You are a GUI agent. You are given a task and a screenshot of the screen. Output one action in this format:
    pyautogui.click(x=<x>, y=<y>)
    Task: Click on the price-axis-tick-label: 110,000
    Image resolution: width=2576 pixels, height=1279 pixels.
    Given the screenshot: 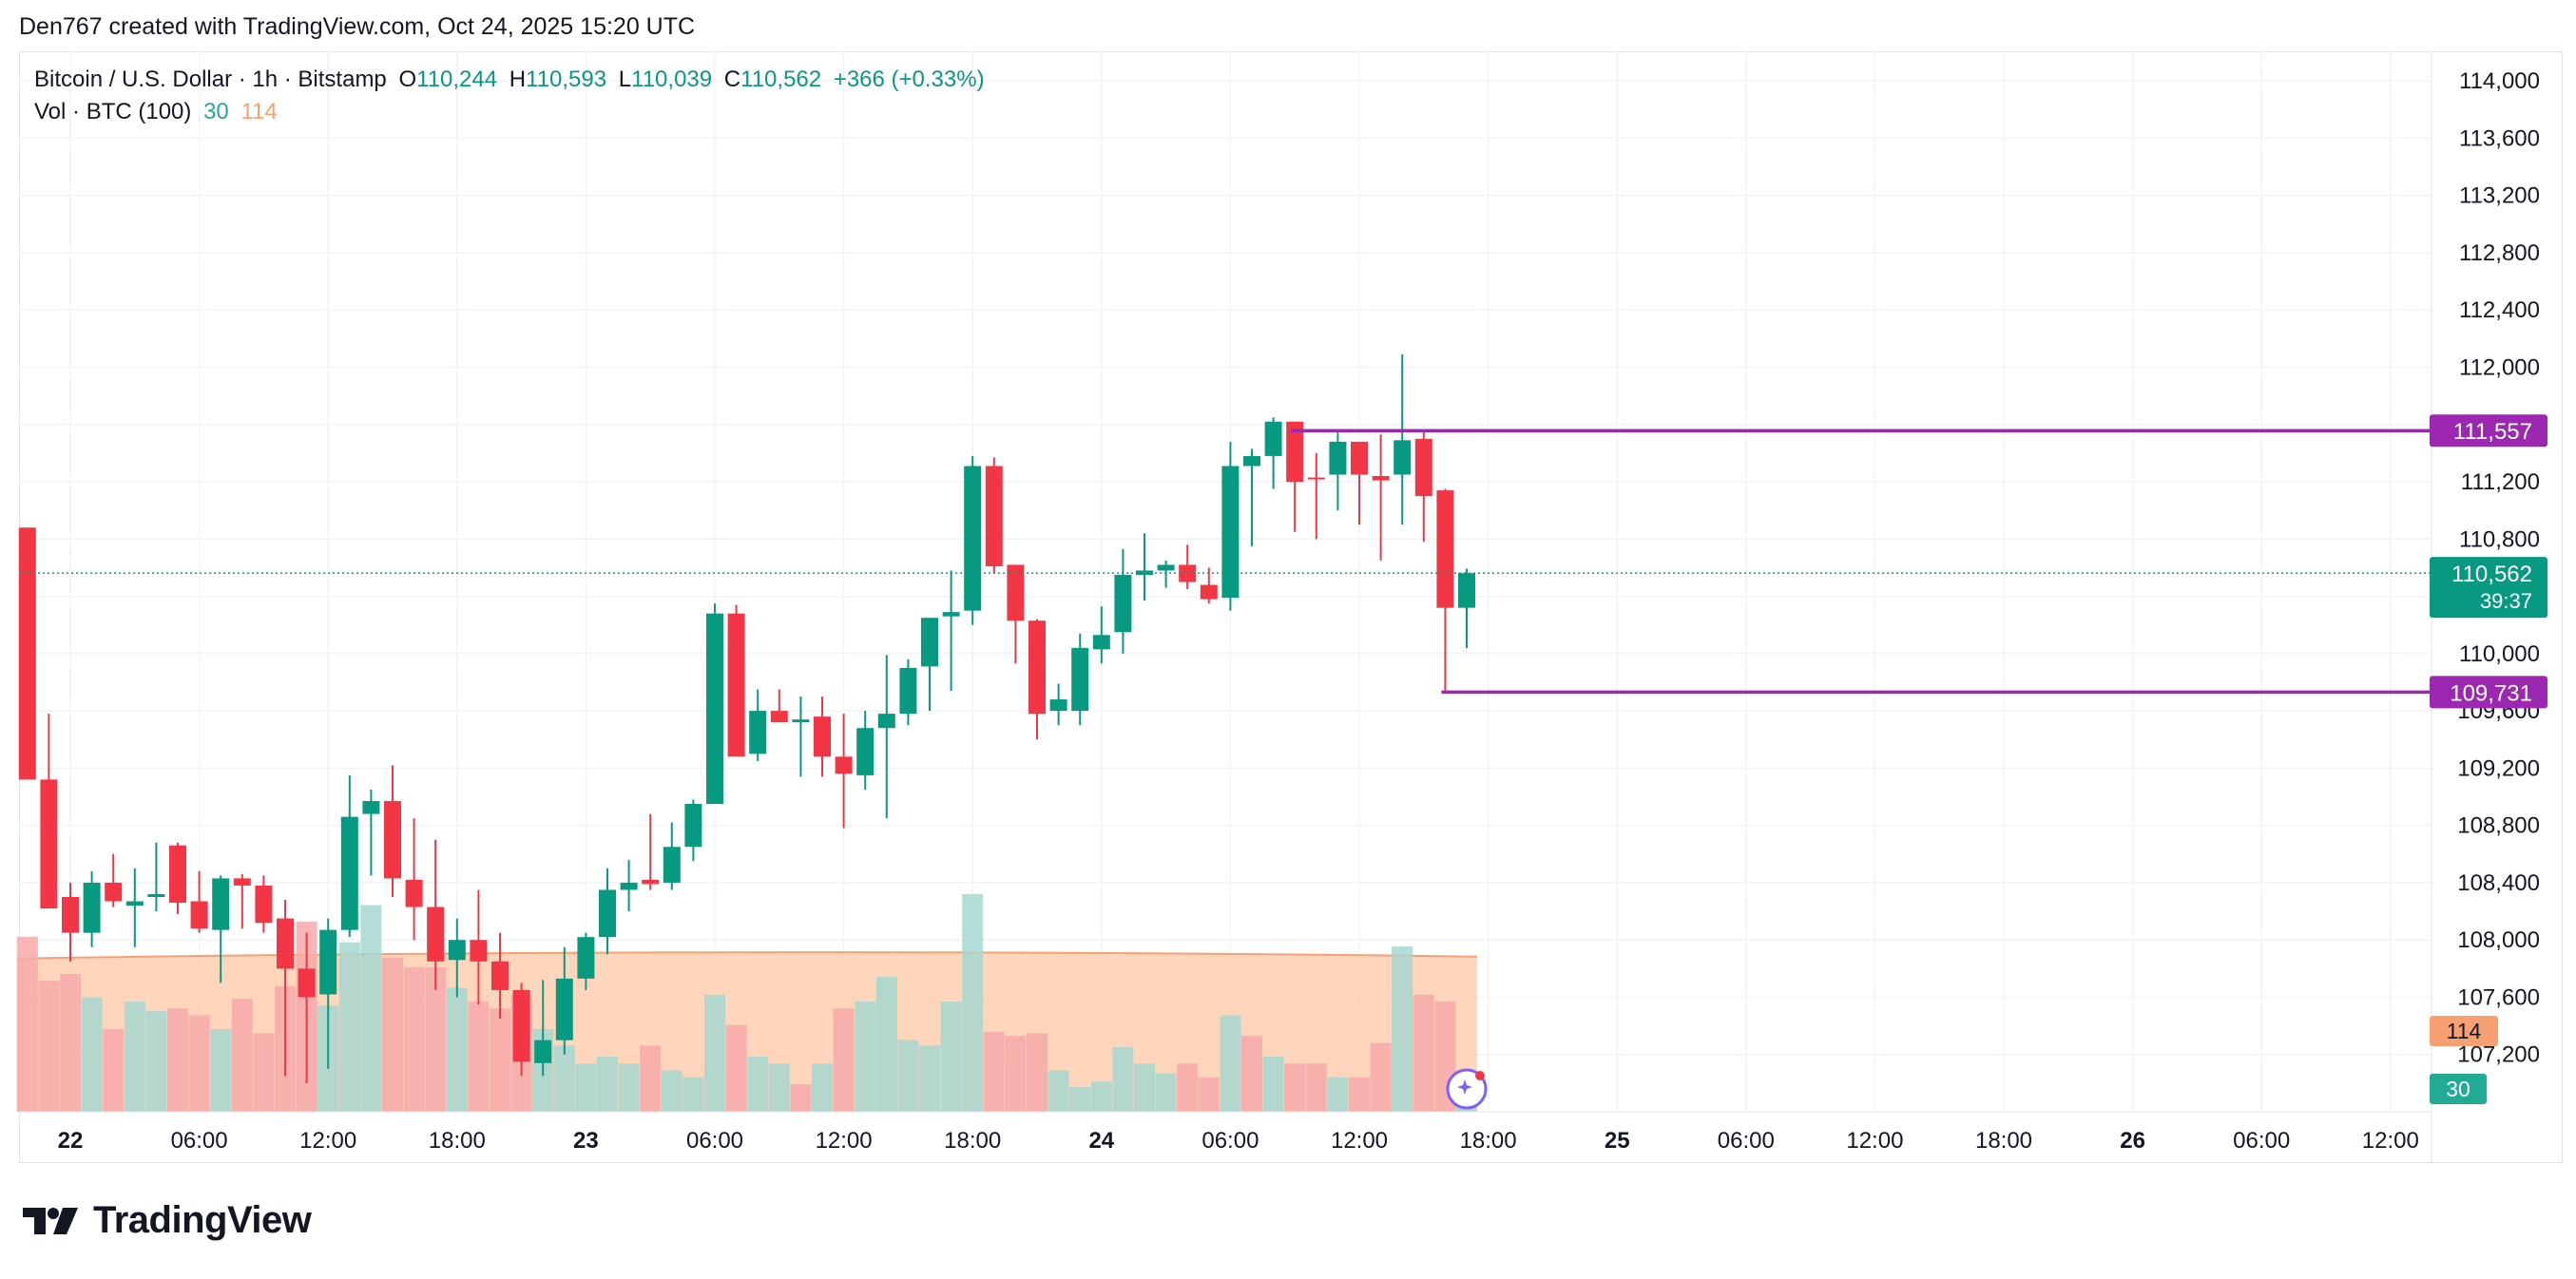 What is the action you would take?
    pyautogui.click(x=2500, y=654)
    